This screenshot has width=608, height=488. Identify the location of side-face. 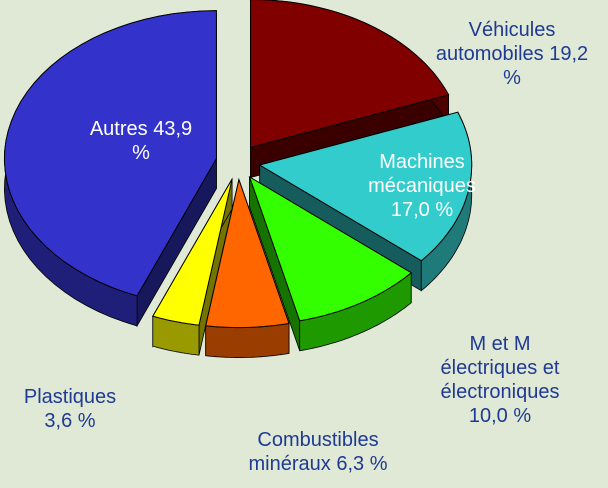
(247, 340).